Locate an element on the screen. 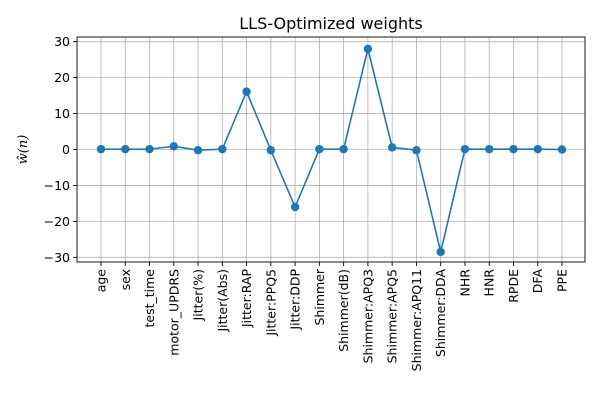  y-tick-label: −20 is located at coordinates (57, 221).